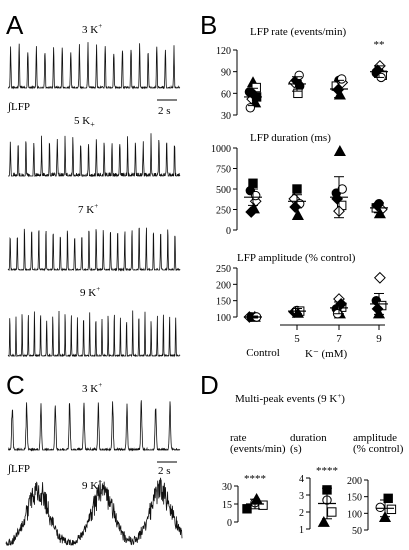 Image resolution: width=409 pixels, height=550 pixels. I want to click on x-tick-label: 7, so click(339, 339).